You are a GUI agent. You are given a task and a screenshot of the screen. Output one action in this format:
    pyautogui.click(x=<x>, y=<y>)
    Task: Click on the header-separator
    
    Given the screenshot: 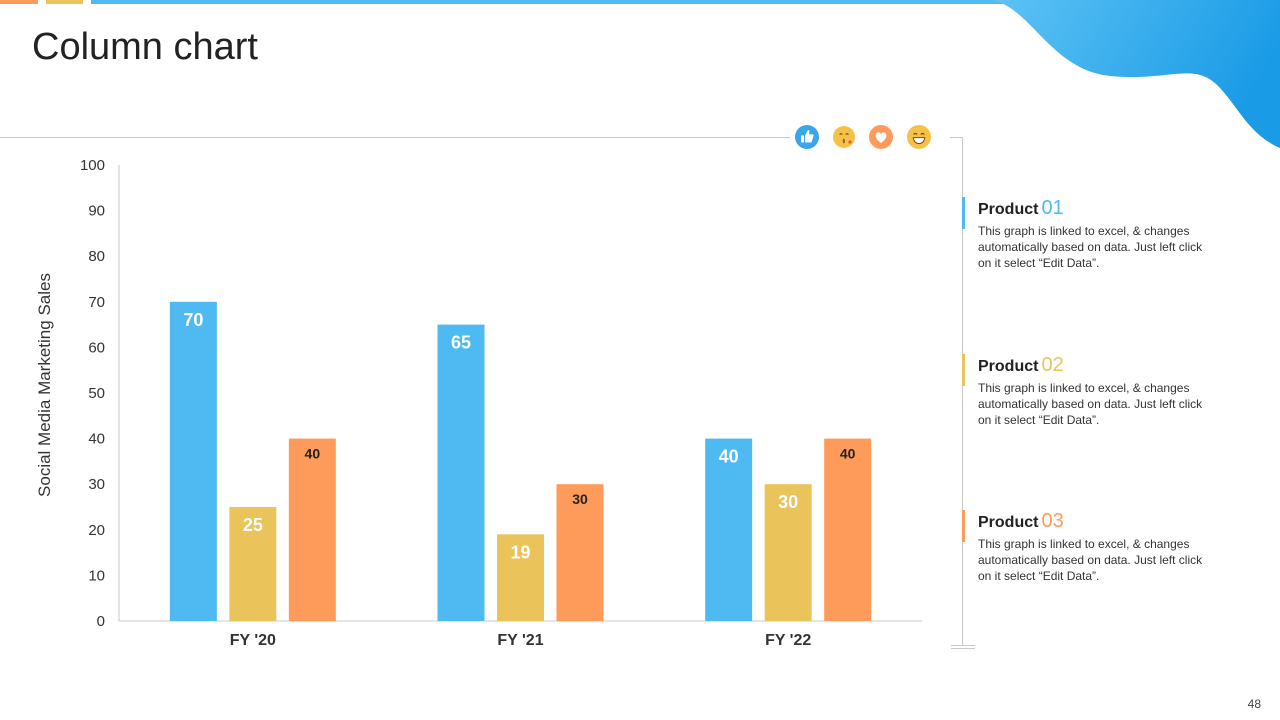 What is the action you would take?
    pyautogui.click(x=481, y=137)
    